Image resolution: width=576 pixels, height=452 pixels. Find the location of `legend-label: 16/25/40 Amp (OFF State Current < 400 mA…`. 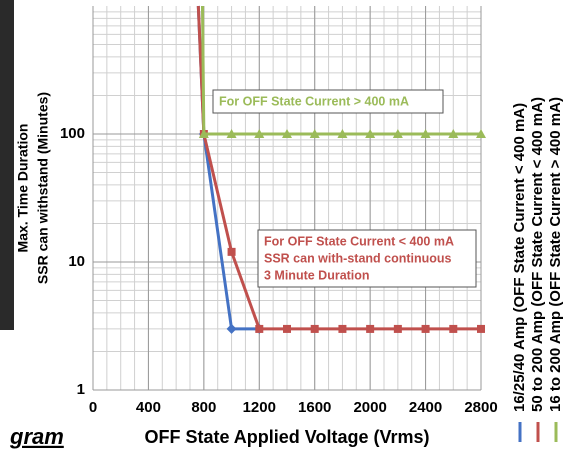

legend-label: 16/25/40 Amp (OFF State Current < 400 mA… is located at coordinates (519, 257).